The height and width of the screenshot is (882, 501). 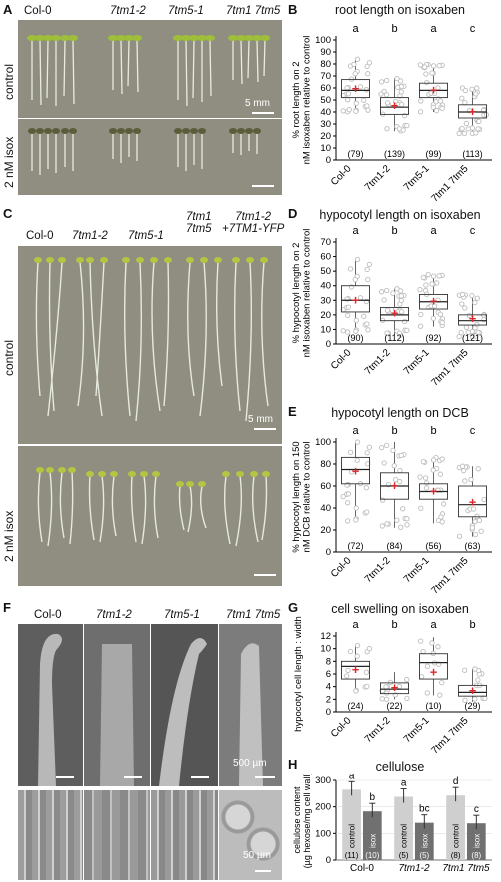 What do you see at coordinates (253, 615) in the screenshot?
I see `panel-f-genotype-double: 7tm1 7tm5` at bounding box center [253, 615].